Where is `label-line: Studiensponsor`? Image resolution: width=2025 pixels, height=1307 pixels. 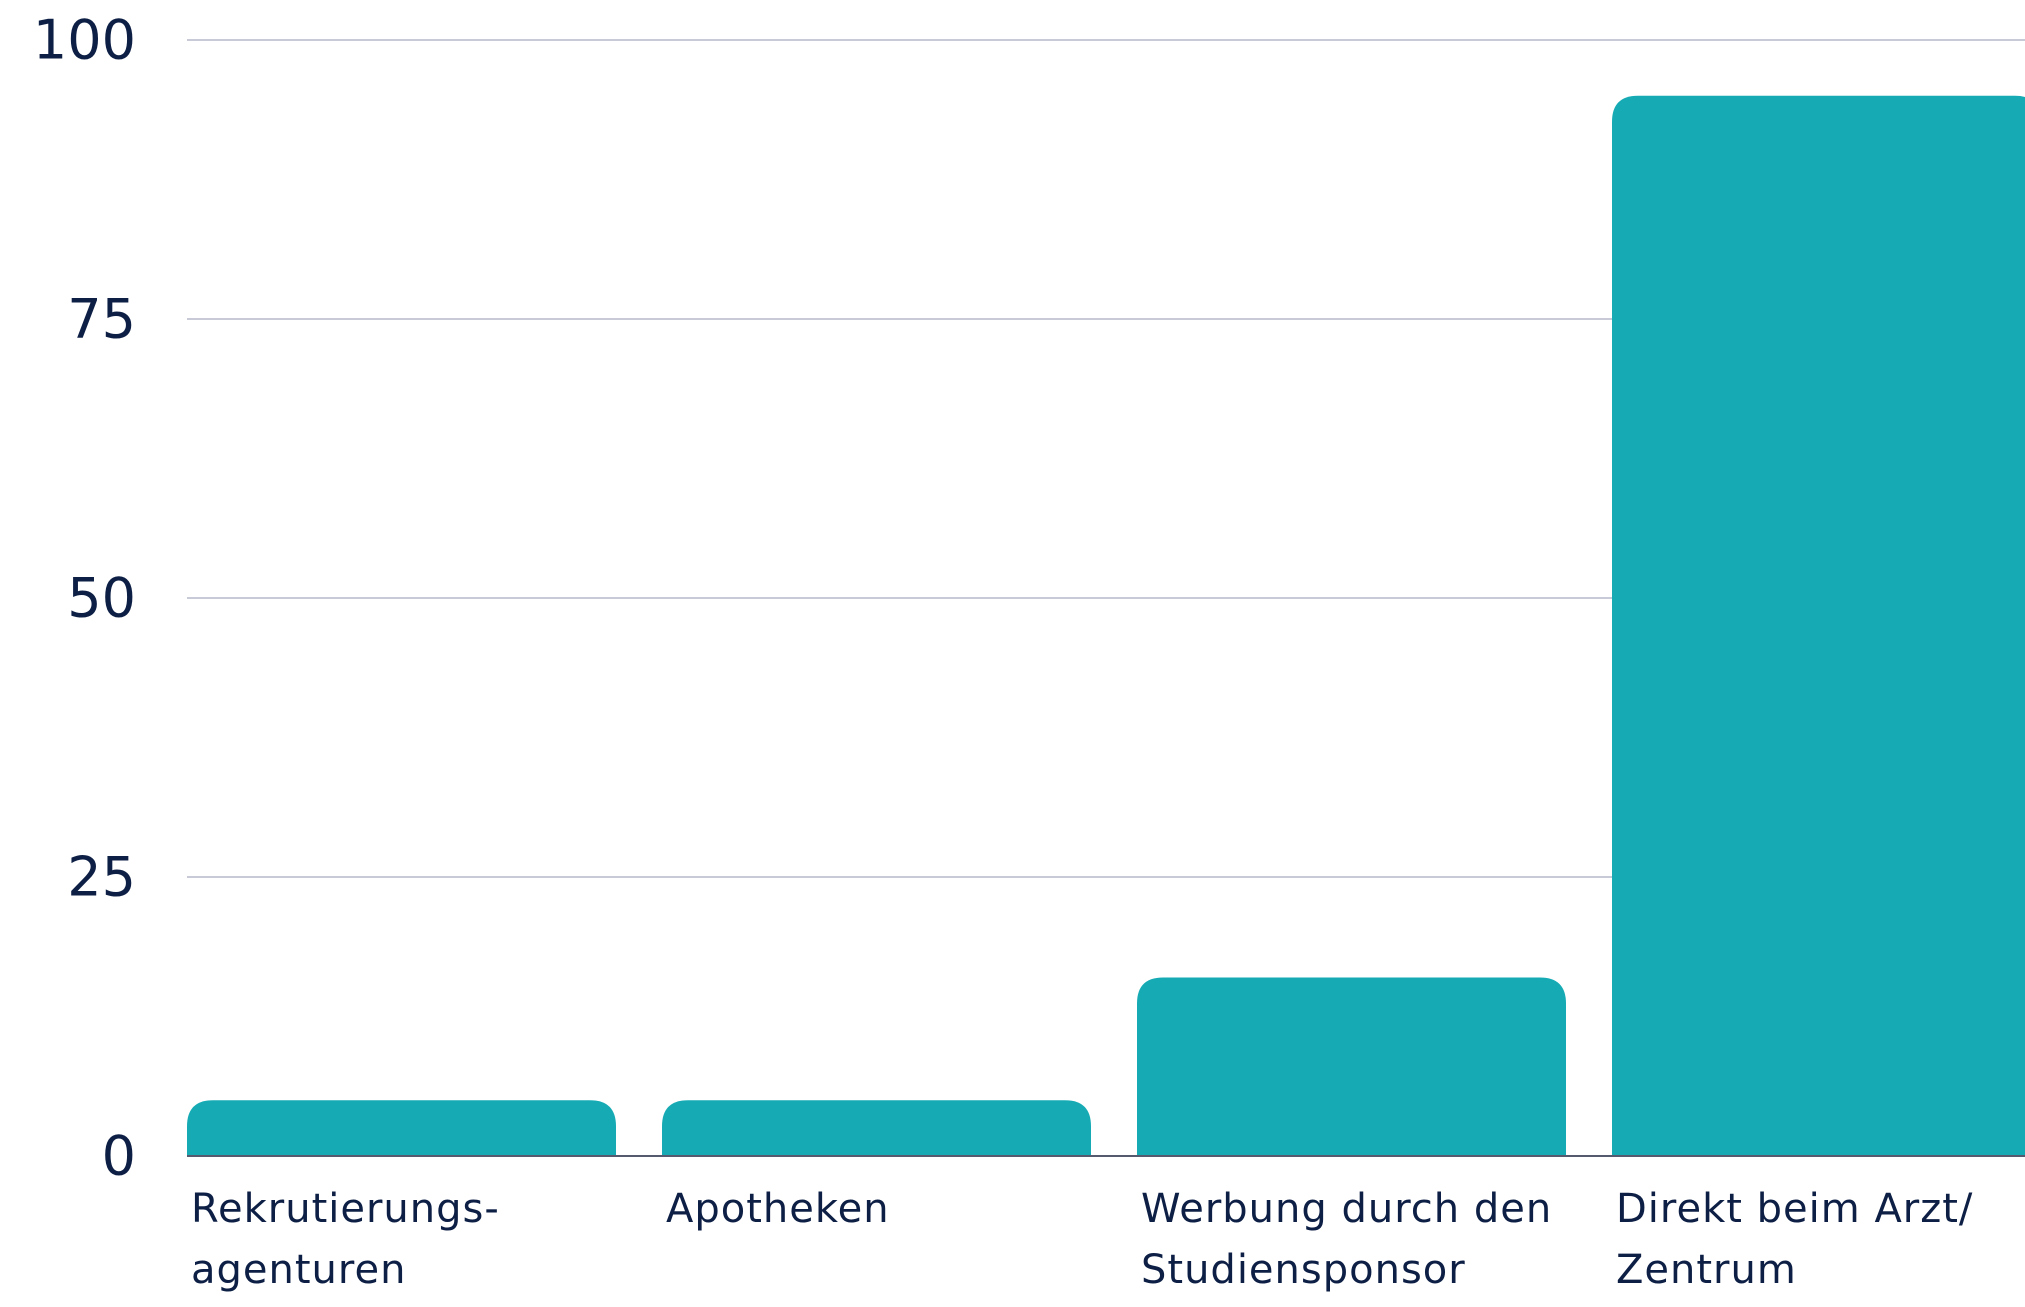
label-line: Studiensponsor is located at coordinates (1303, 1270).